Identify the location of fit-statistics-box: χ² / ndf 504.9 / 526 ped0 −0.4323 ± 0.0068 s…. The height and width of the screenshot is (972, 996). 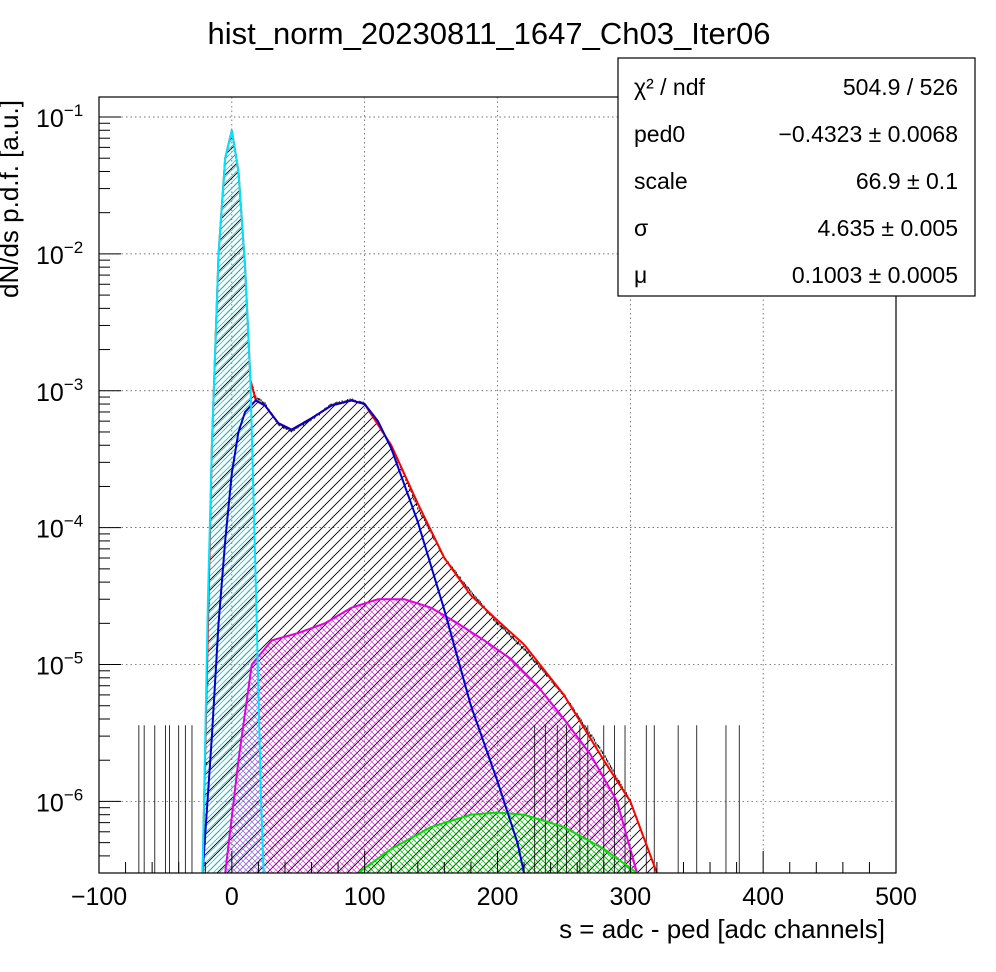
(796, 177).